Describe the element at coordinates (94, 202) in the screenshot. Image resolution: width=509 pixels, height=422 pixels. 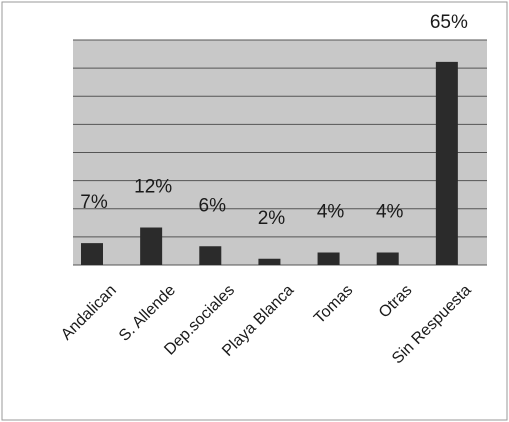
I see `data-label-andalican: 7%` at that location.